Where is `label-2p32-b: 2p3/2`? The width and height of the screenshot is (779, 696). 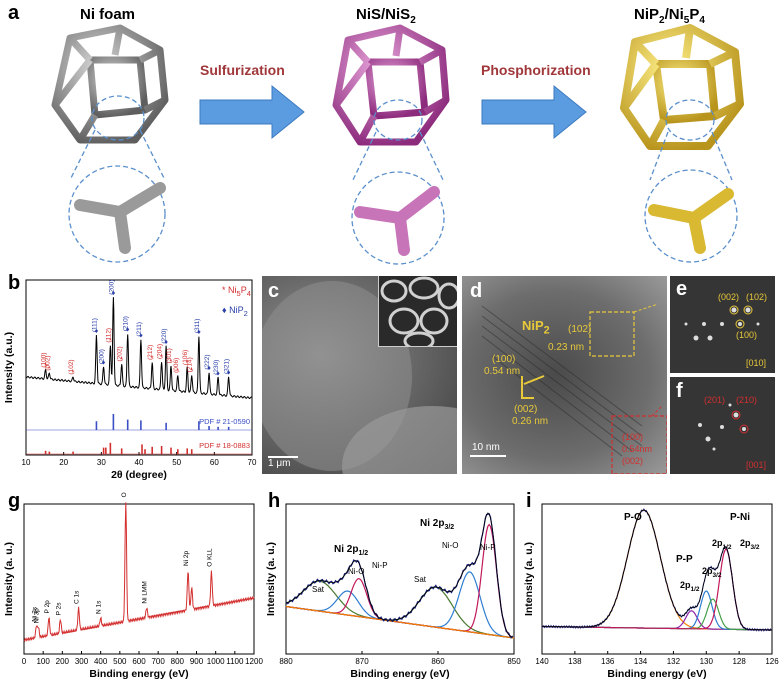 label-2p32-b: 2p3/2 is located at coordinates (750, 544).